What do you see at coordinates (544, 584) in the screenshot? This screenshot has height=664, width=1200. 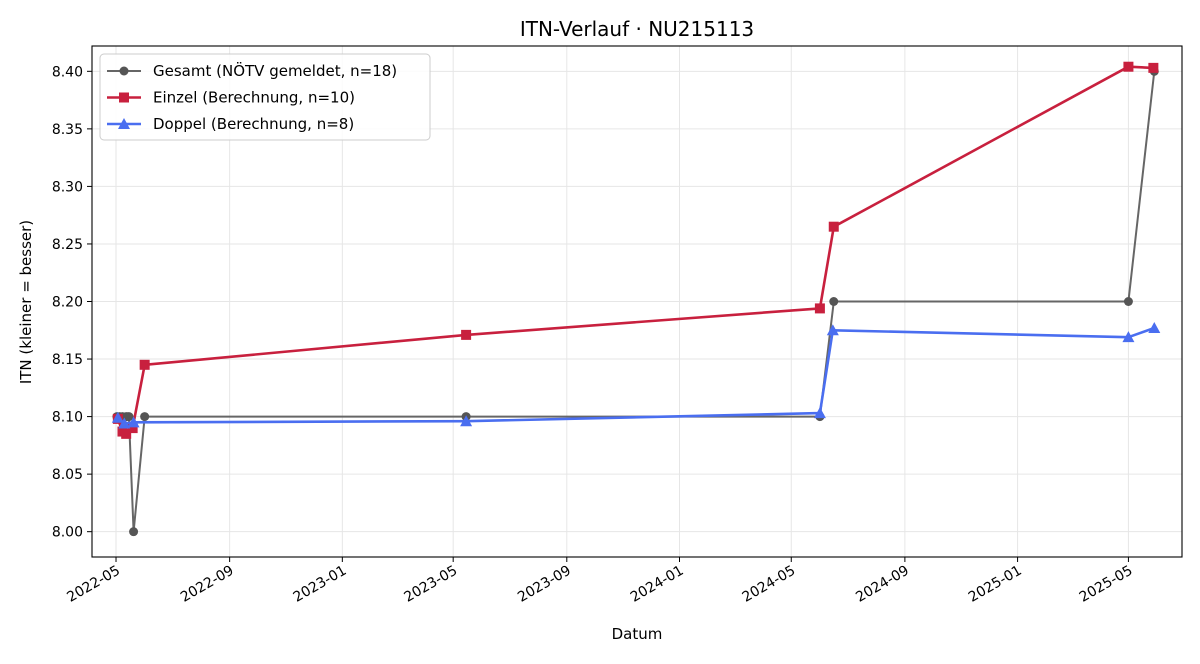 I see `x-tick-label: 2023-09` at bounding box center [544, 584].